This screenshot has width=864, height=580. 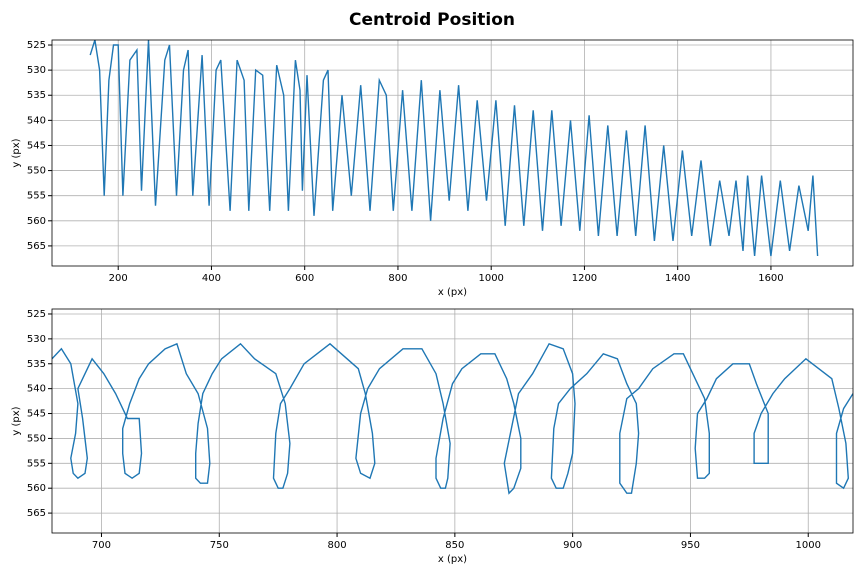 I want to click on x-tick-label: 1600, so click(x=770, y=278).